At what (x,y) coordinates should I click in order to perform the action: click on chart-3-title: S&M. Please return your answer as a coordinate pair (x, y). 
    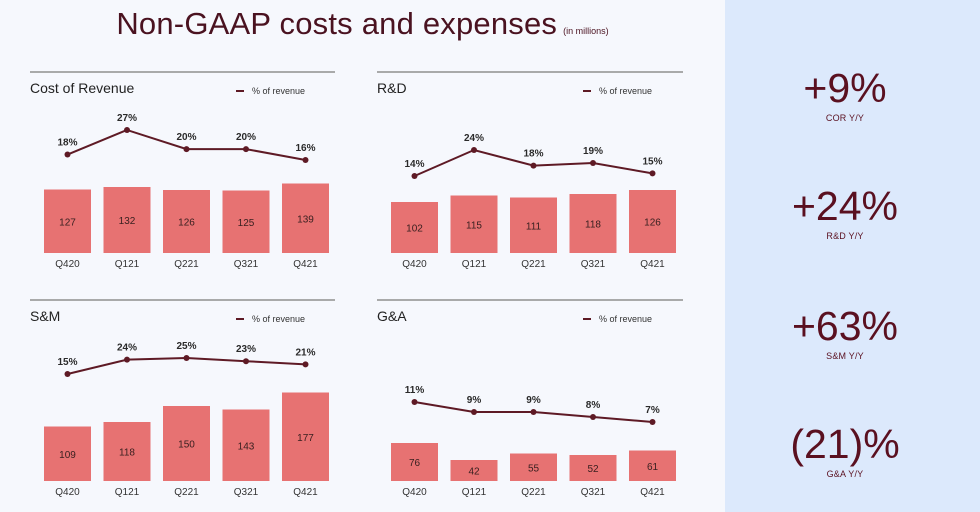
    Looking at the image, I should click on (45, 316).